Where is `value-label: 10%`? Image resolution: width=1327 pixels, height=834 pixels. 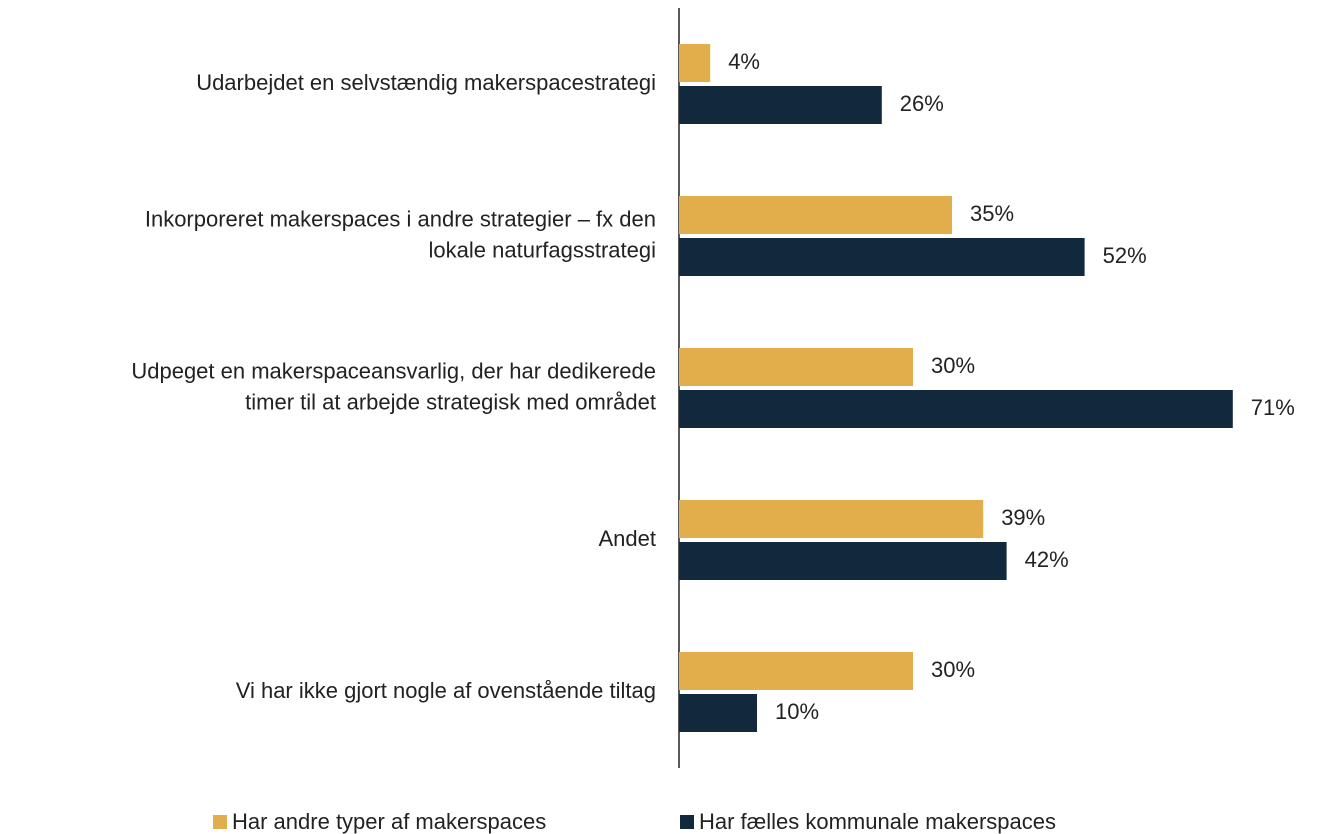
value-label: 10% is located at coordinates (797, 711).